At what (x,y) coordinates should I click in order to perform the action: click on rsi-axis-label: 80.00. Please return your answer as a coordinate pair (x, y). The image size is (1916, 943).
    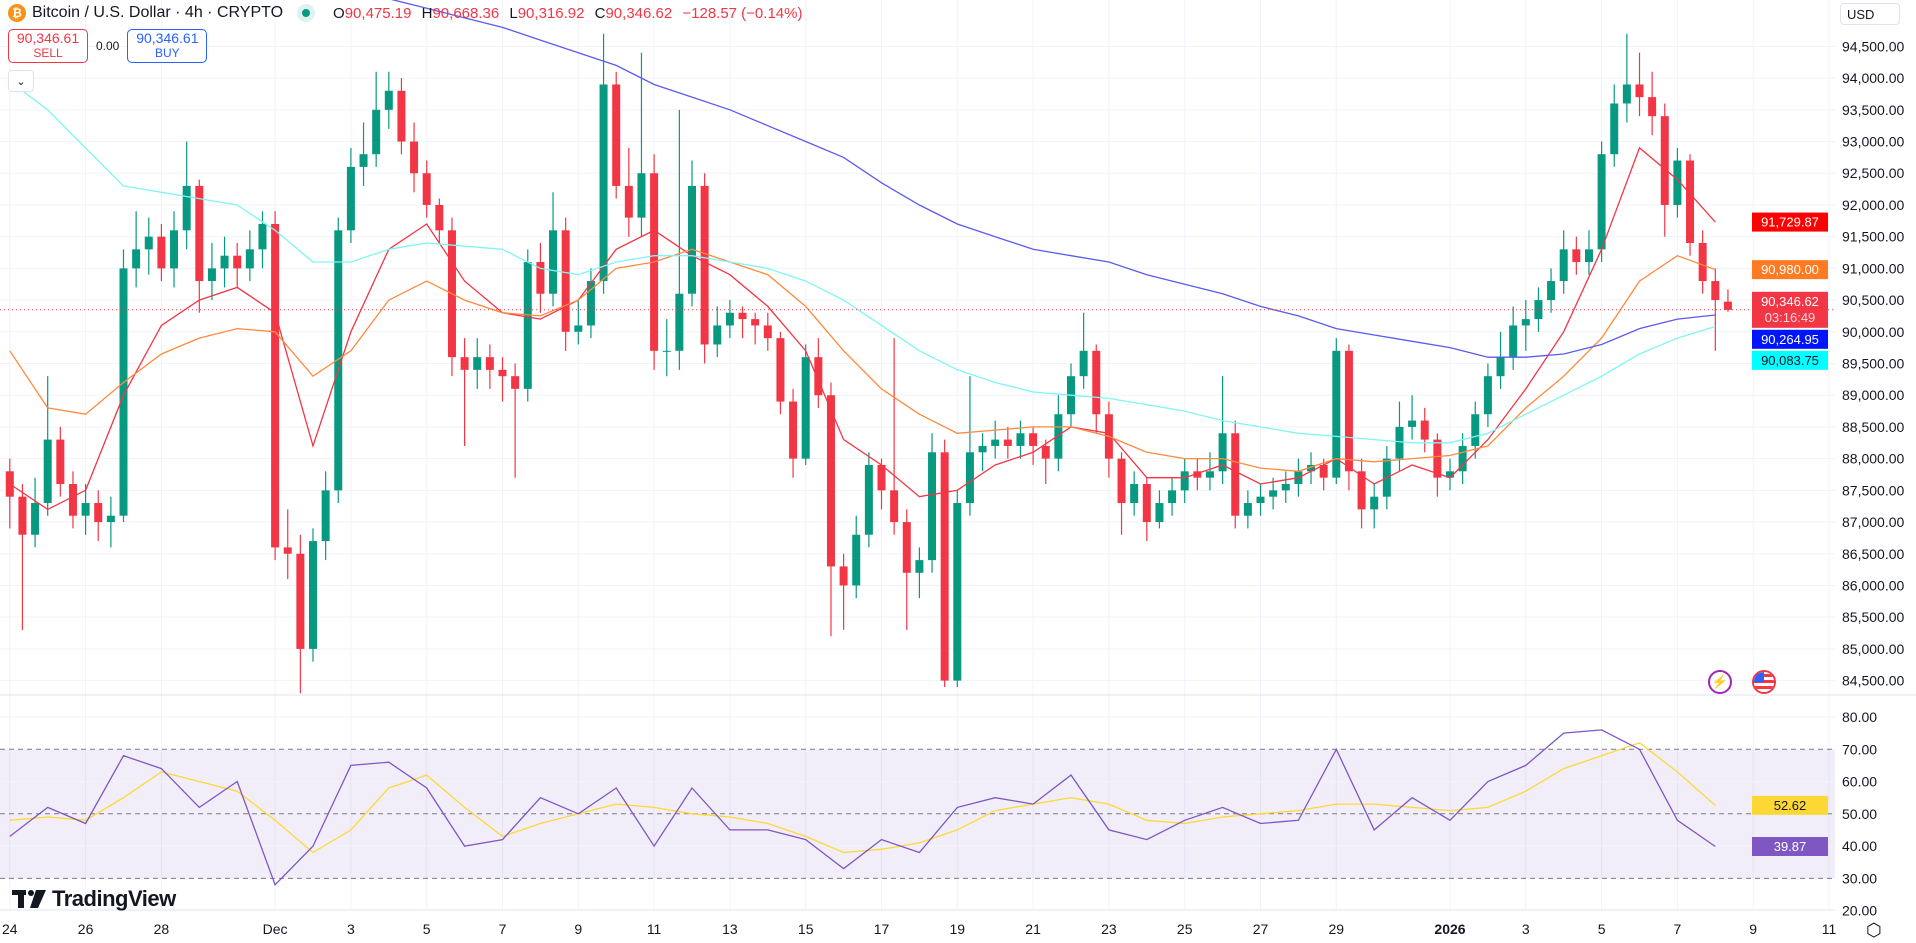
    Looking at the image, I should click on (1859, 717).